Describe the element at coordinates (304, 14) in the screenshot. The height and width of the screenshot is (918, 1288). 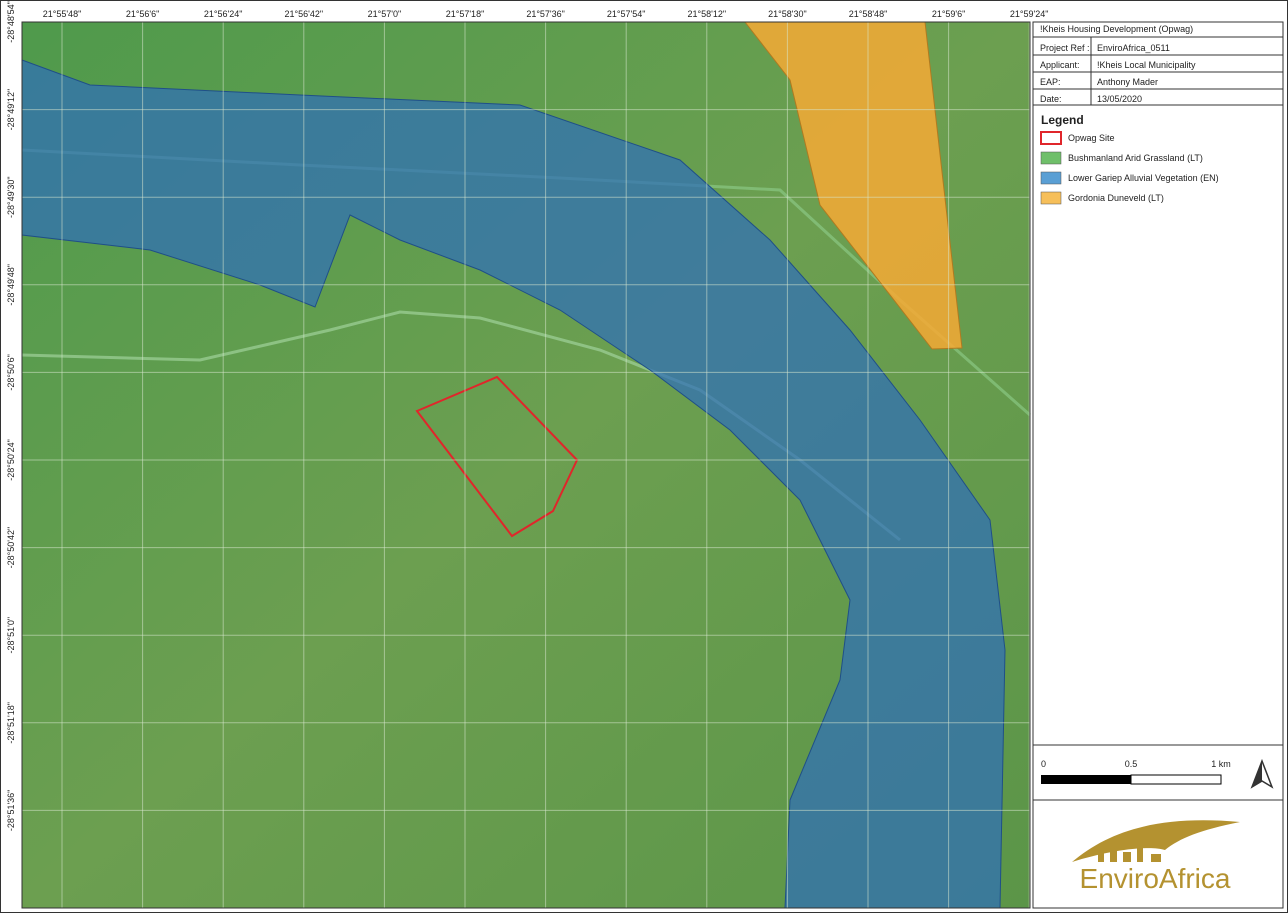
I see `longitude-label: 21°56'42"` at that location.